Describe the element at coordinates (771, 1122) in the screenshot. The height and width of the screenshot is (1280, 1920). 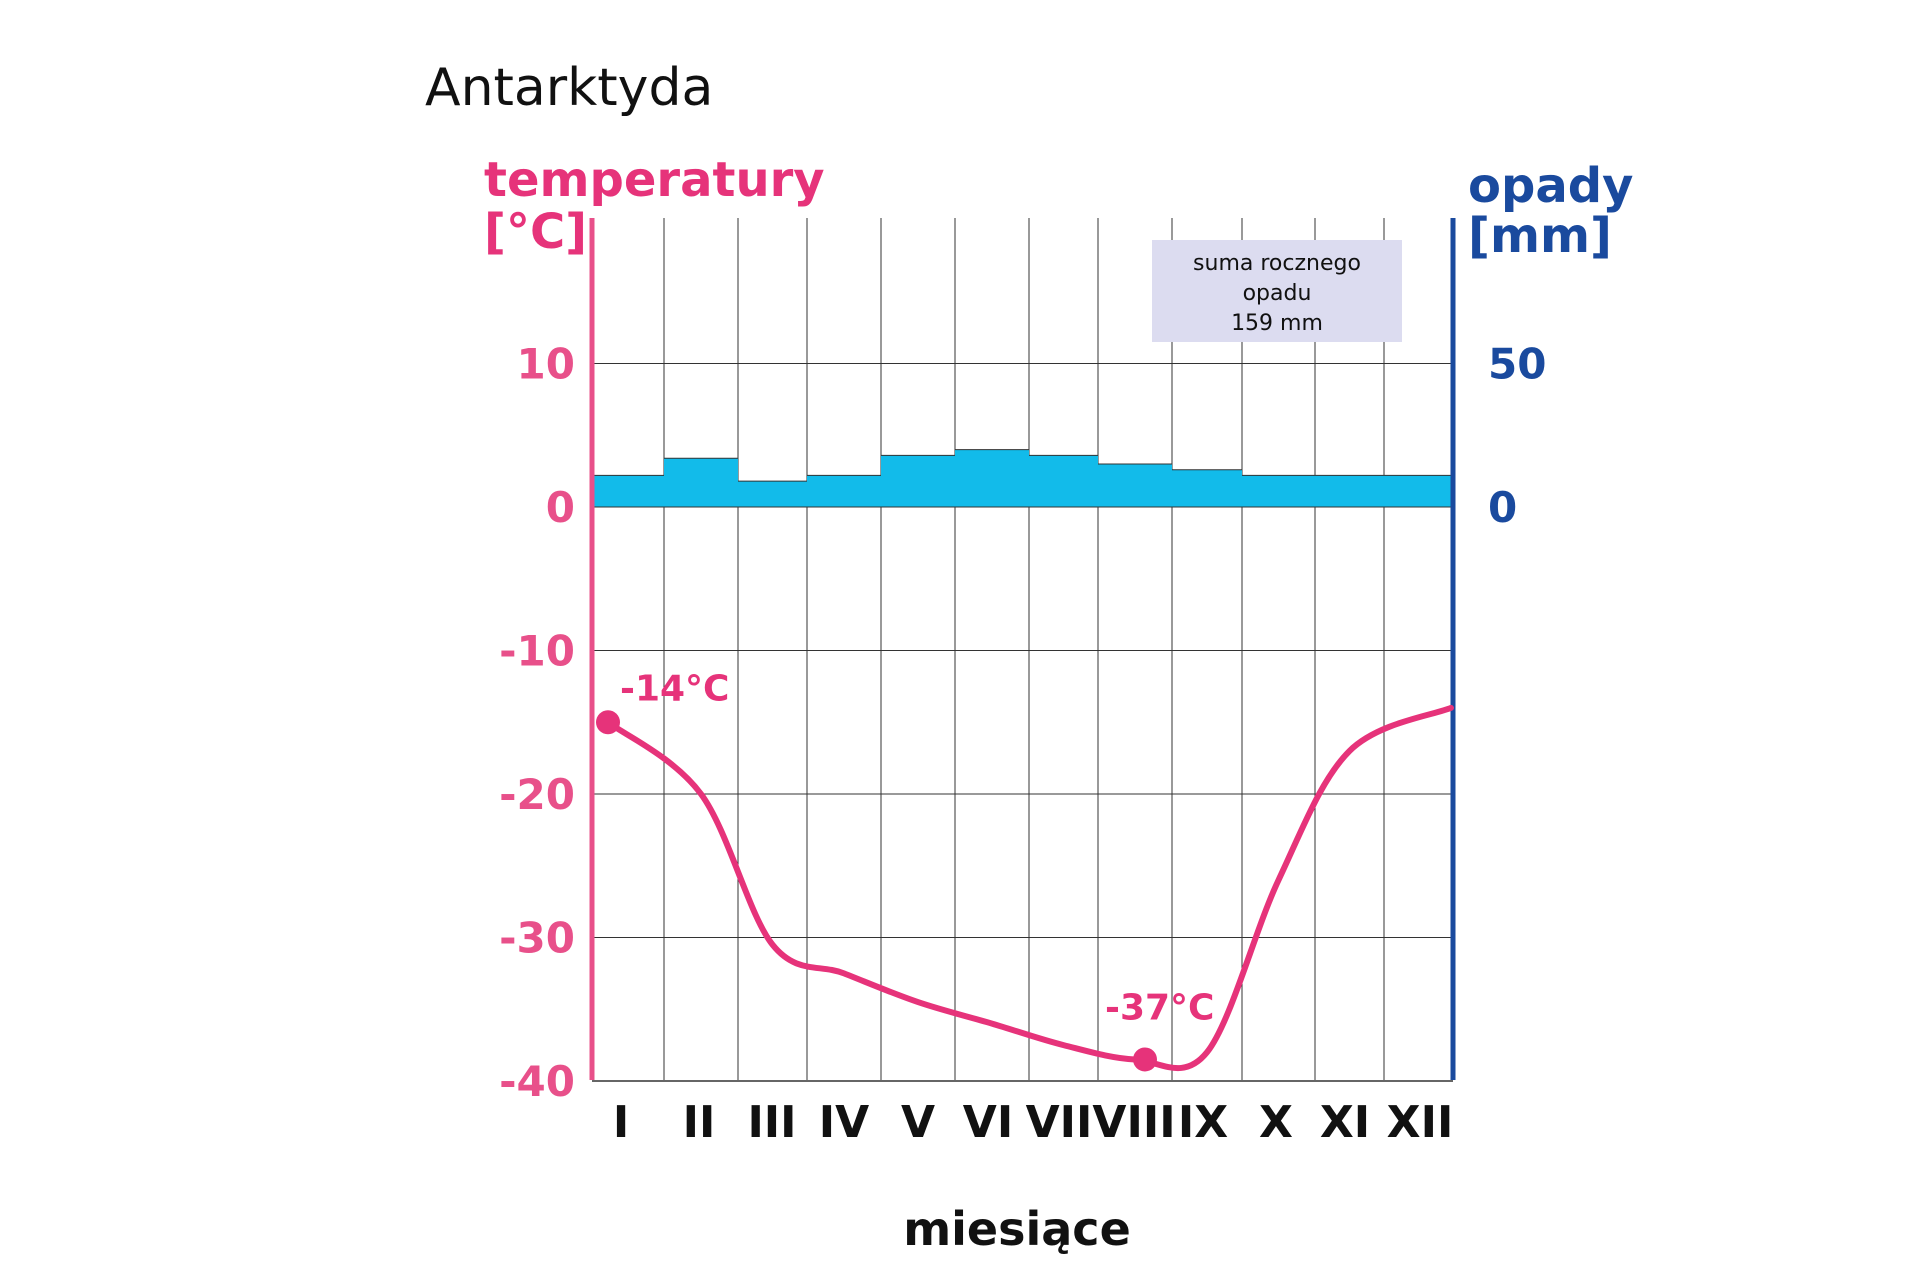
I see `month-label: III` at that location.